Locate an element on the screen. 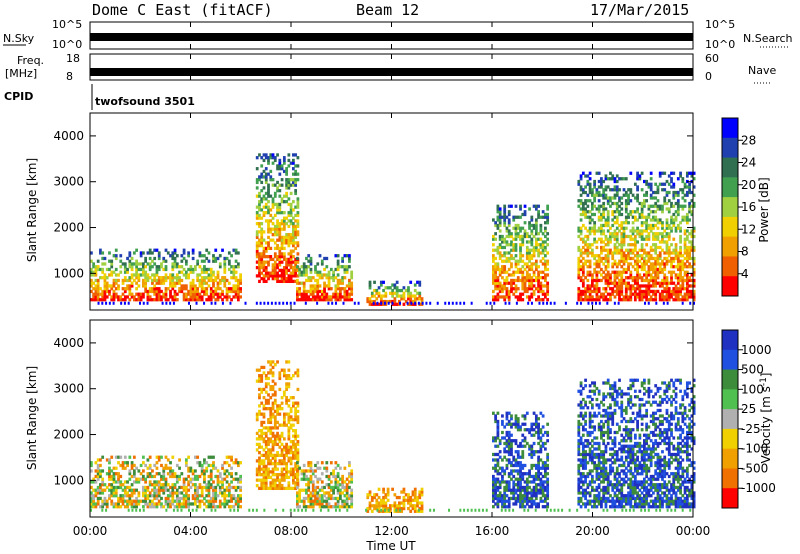 The width and height of the screenshot is (800, 554). velocity-ytick-label: 4000 is located at coordinates (68, 343).